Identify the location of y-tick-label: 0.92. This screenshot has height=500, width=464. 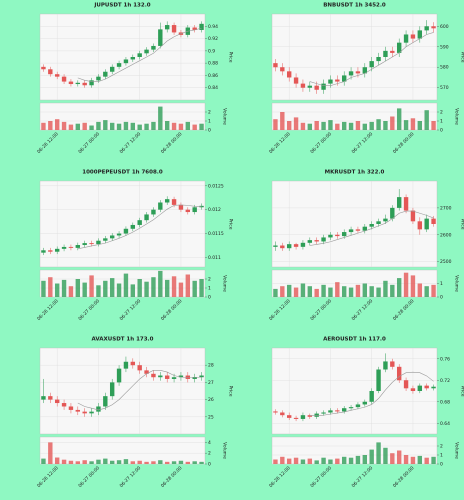
(213, 39).